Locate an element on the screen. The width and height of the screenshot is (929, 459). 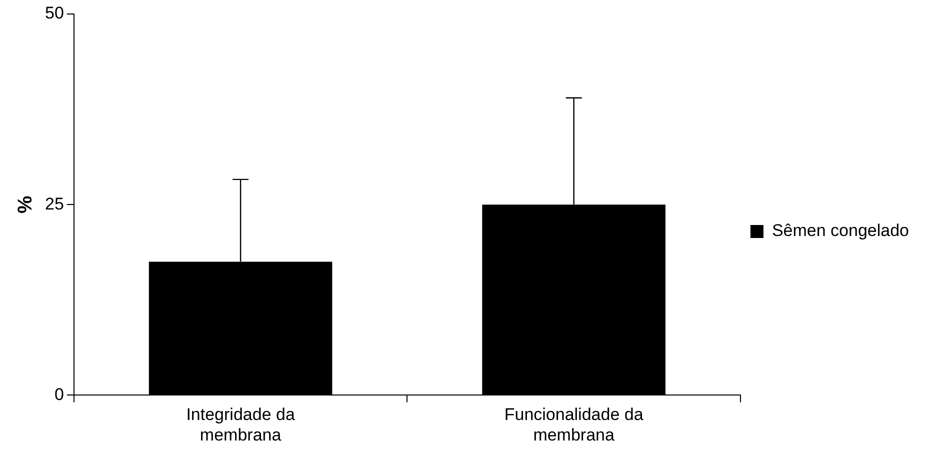
y-tick-label: 25 is located at coordinates (54, 204).